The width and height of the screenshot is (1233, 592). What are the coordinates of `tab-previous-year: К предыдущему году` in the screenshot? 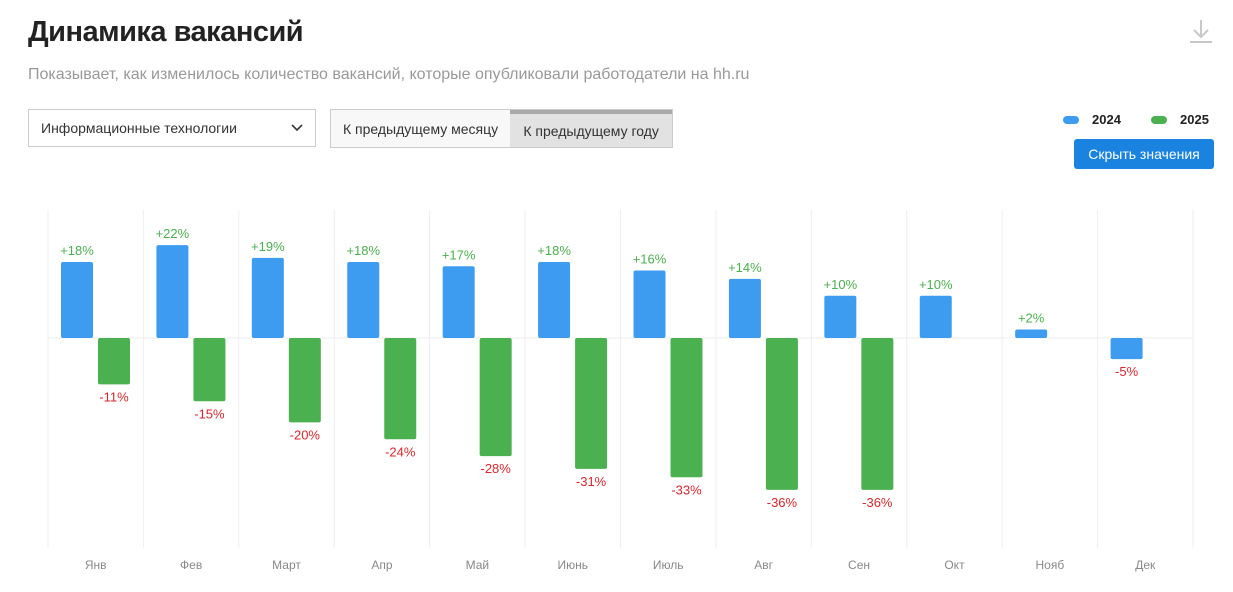 It's located at (591, 128).